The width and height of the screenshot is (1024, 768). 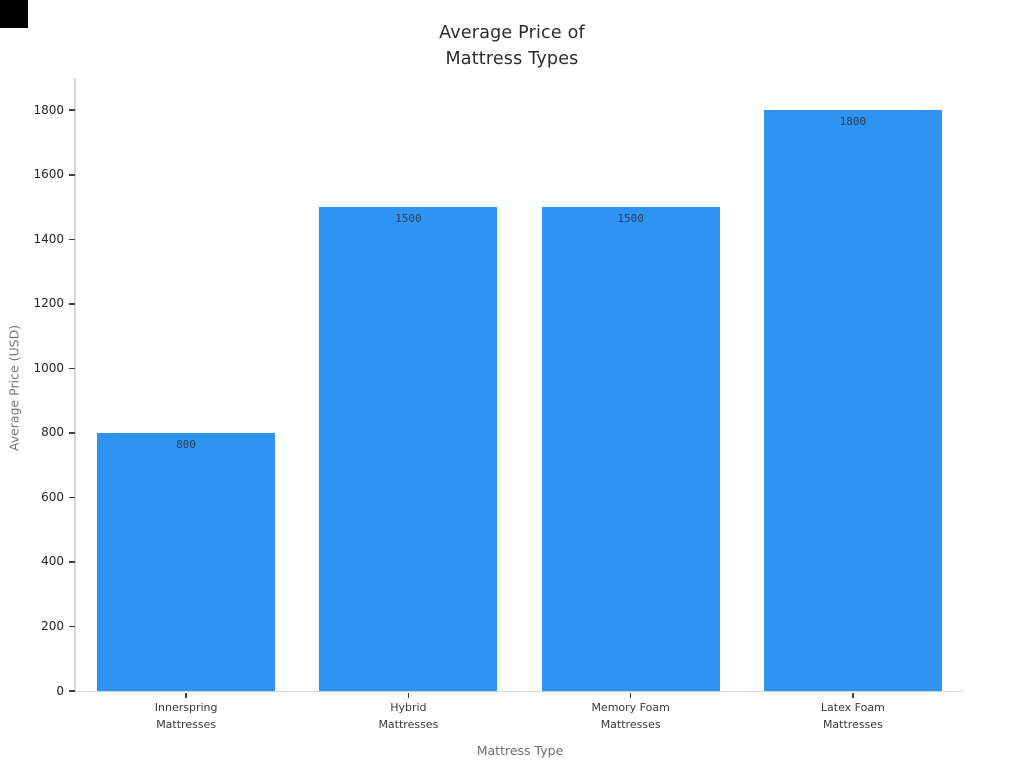 What do you see at coordinates (630, 716) in the screenshot?
I see `x-category-label: Memory Foam Mattresses` at bounding box center [630, 716].